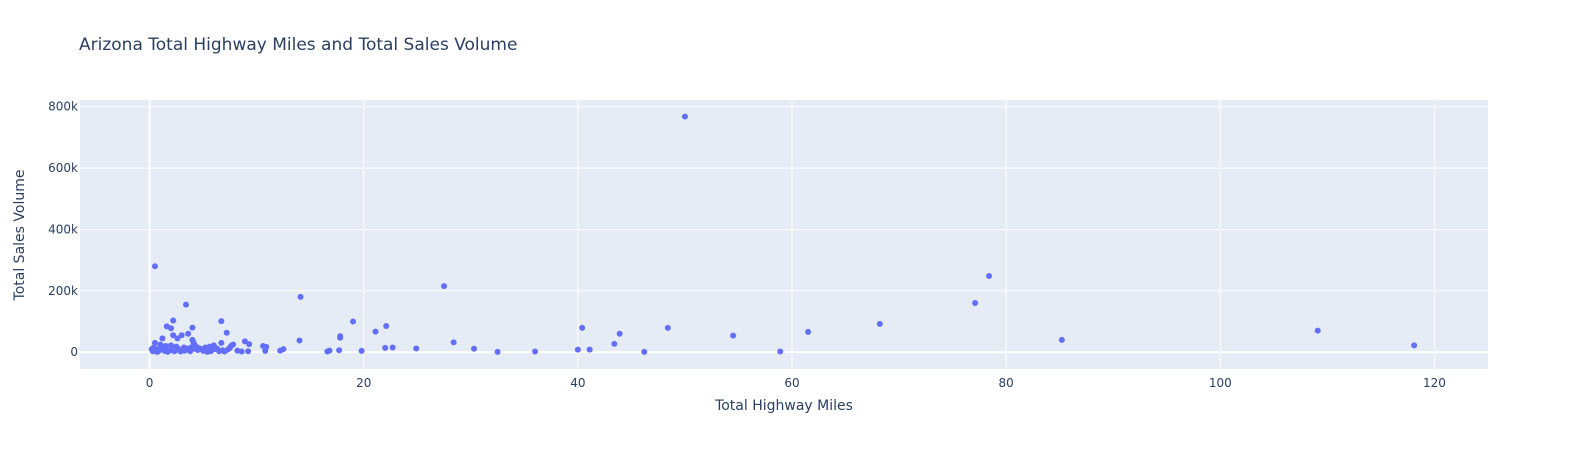 This screenshot has height=450, width=1573. I want to click on y-tick-label: 0, so click(74, 352).